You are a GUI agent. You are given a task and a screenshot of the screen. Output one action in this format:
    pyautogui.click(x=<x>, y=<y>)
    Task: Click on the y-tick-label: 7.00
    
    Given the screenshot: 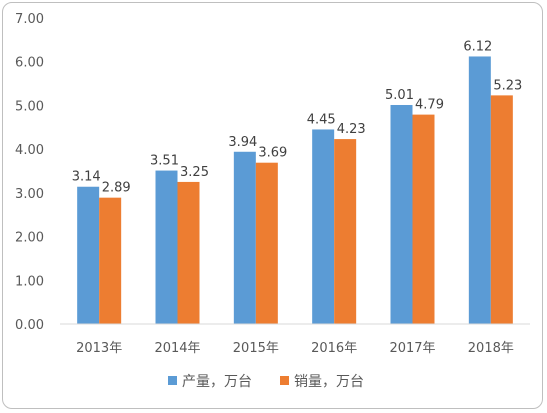 What is the action you would take?
    pyautogui.click(x=29, y=19)
    